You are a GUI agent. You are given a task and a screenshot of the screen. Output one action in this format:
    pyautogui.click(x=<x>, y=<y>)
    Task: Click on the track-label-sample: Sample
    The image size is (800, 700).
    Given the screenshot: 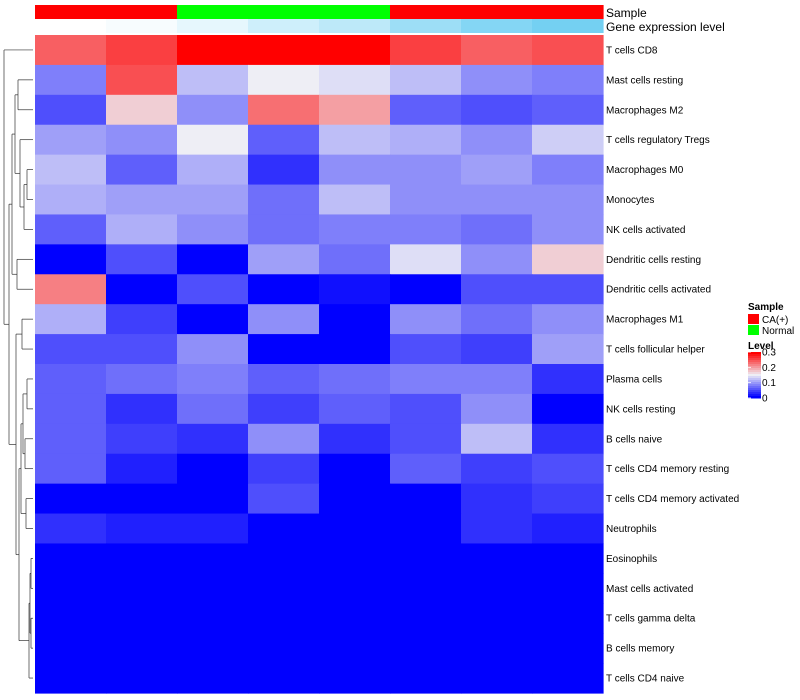 What is the action you would take?
    pyautogui.click(x=626, y=13)
    